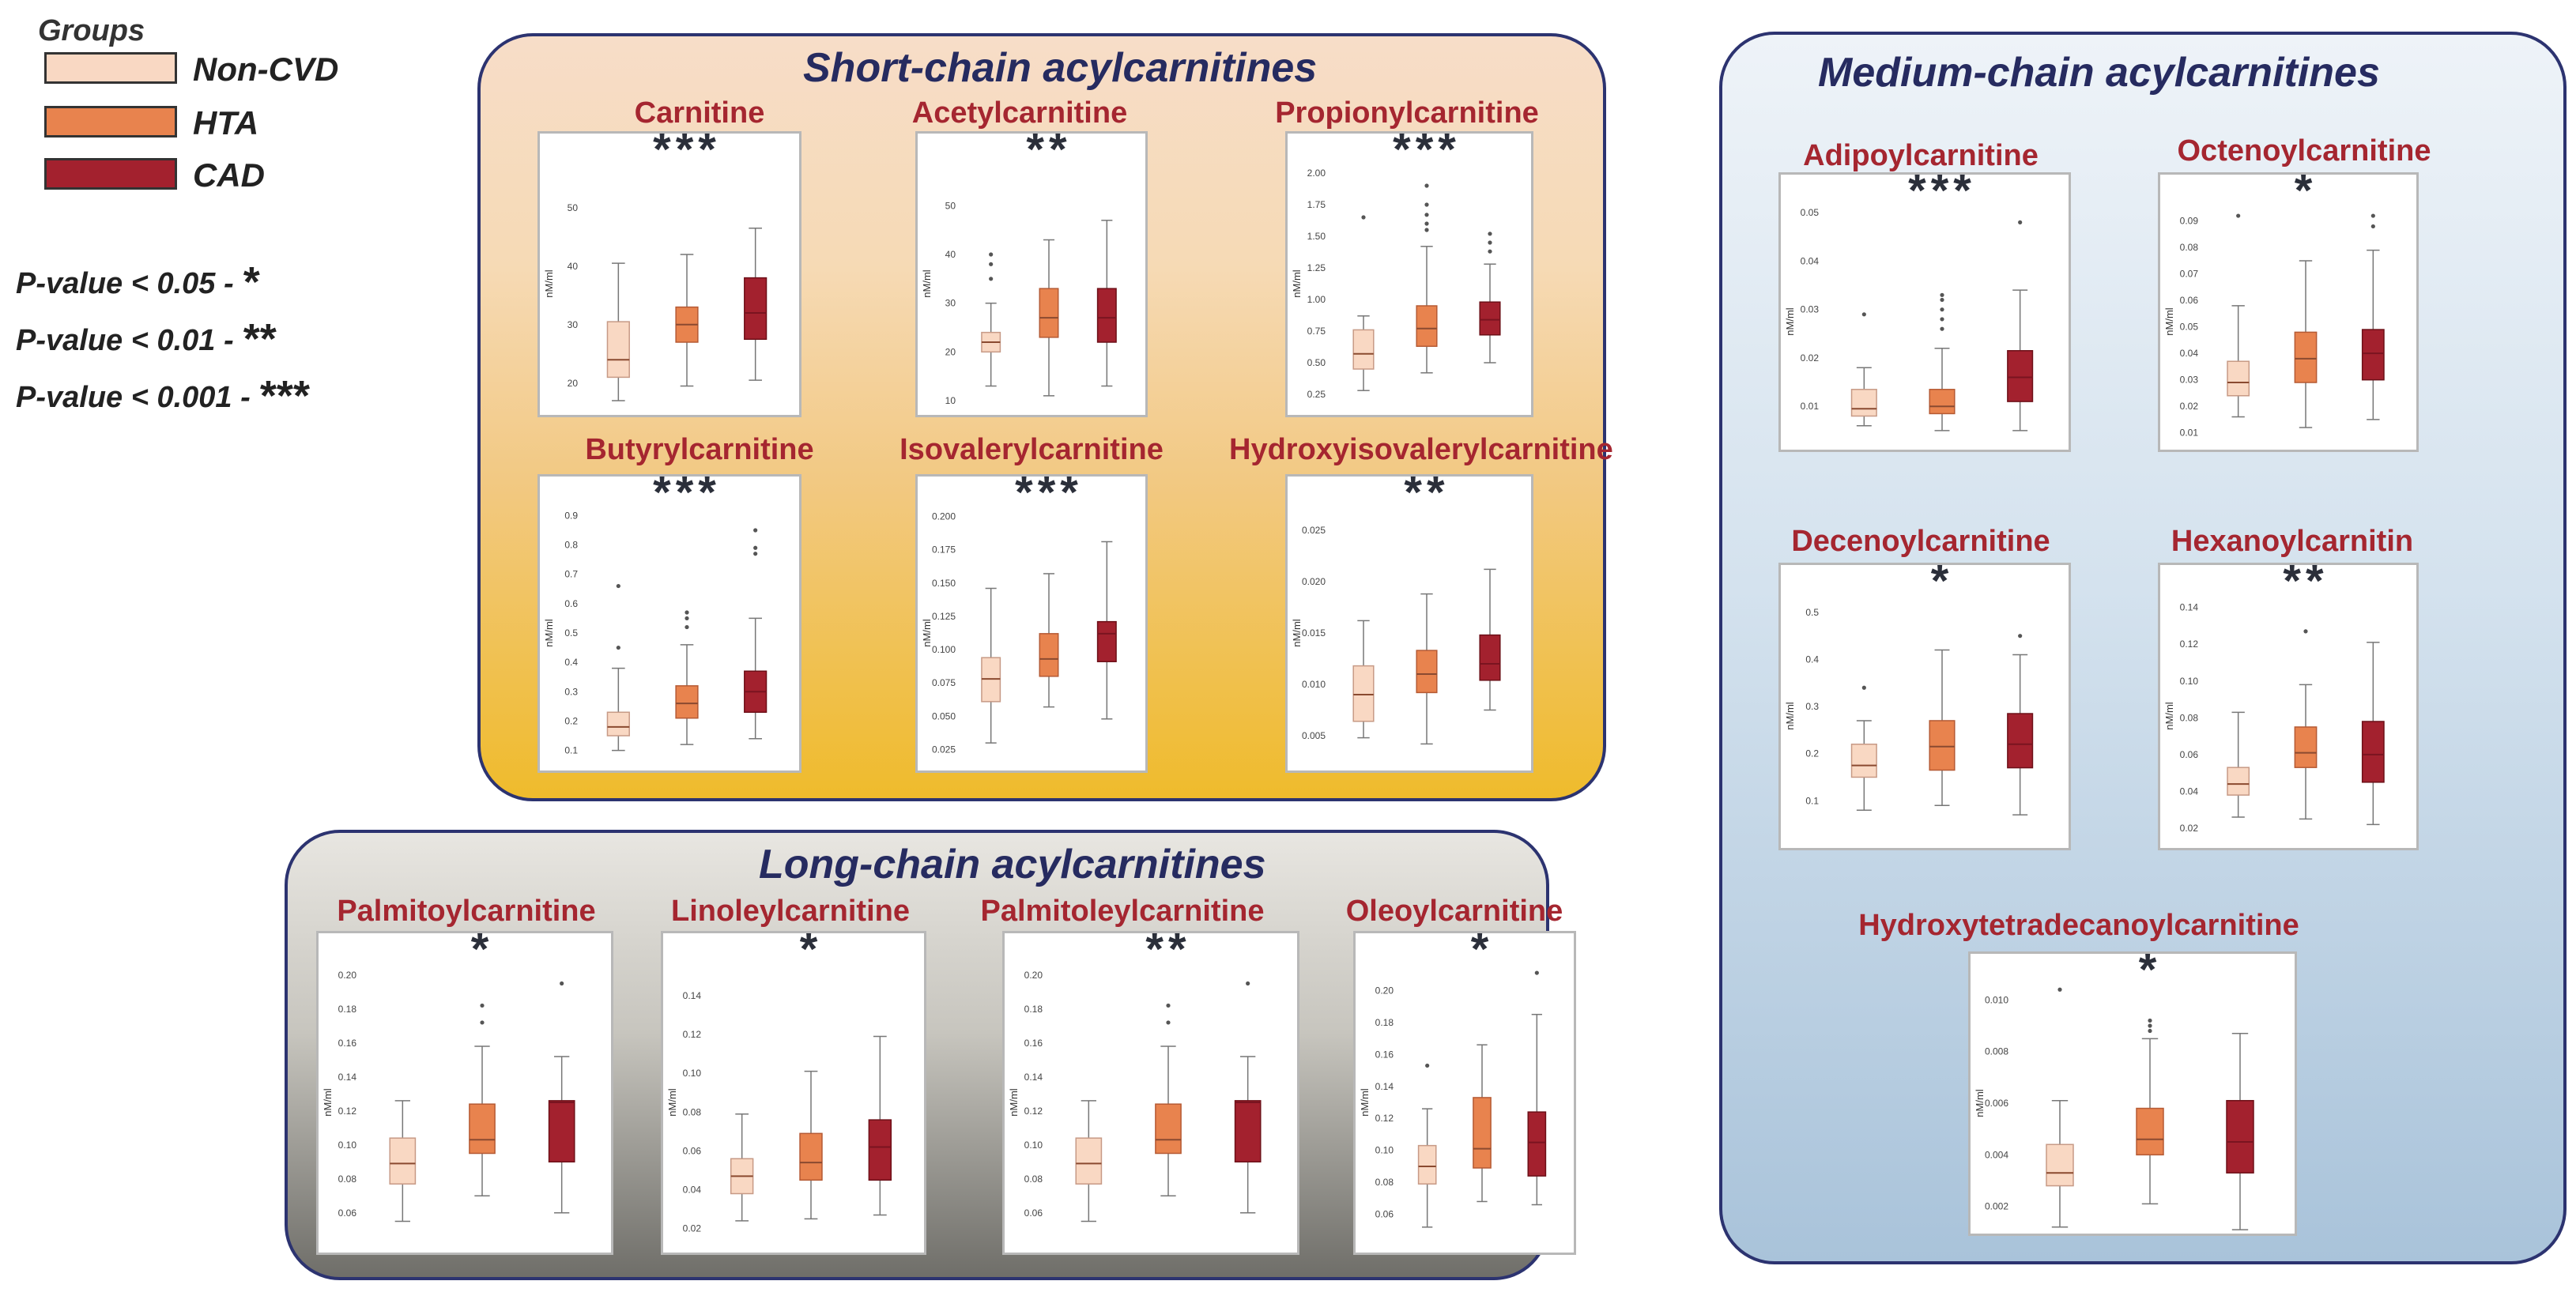  Describe the element at coordinates (571, 721) in the screenshot. I see `y-tick-label: 0.2` at that location.